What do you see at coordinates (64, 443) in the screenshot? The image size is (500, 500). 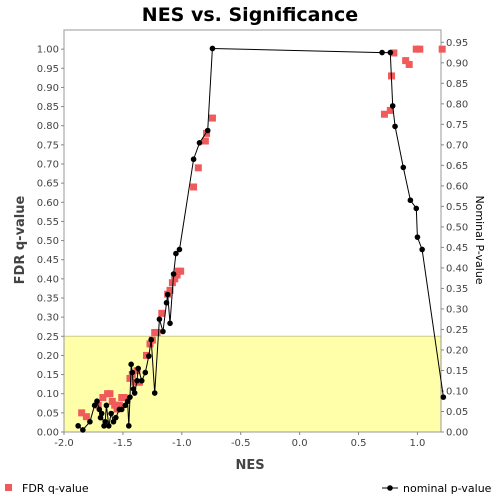 I see `x-tick-label: -2.0` at bounding box center [64, 443].